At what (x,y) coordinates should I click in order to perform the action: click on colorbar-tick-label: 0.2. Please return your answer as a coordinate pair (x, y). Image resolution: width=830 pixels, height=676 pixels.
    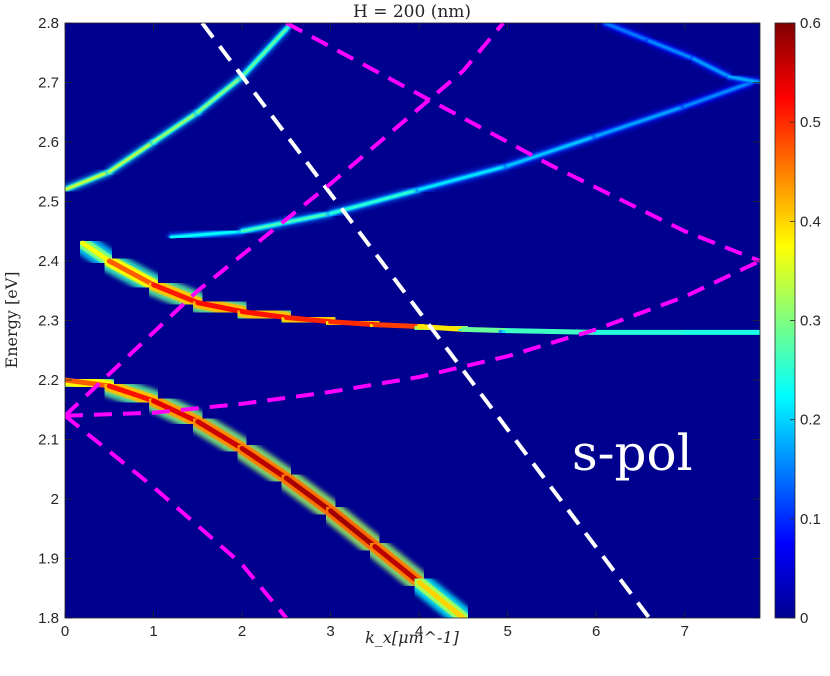
    Looking at the image, I should click on (810, 420).